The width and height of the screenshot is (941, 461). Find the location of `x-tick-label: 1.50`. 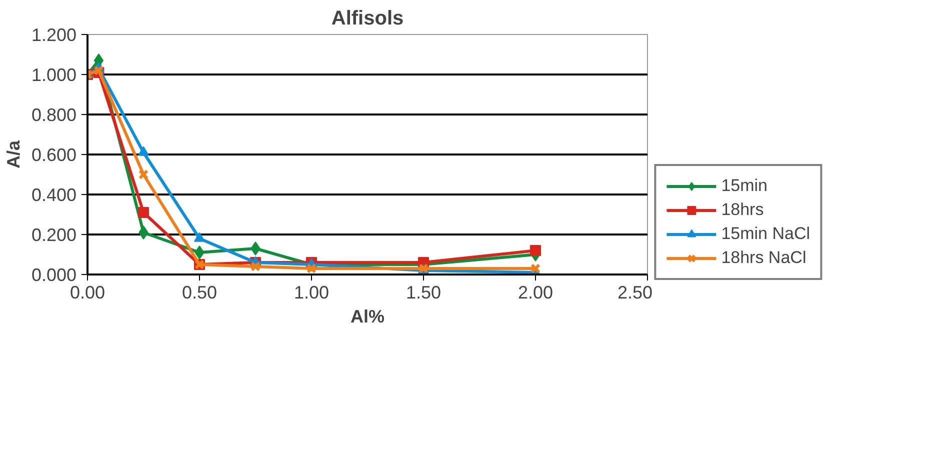

x-tick-label: 1.50 is located at coordinates (424, 292).